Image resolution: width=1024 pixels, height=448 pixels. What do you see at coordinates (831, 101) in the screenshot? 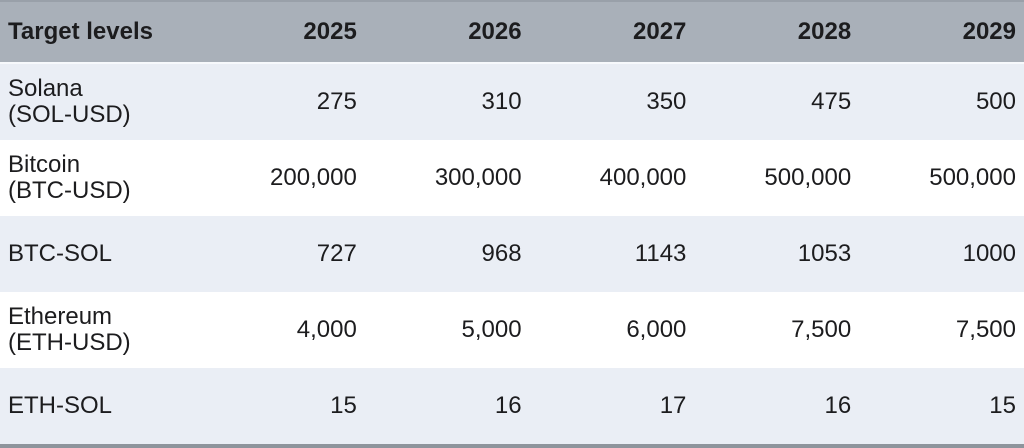
I see `value-cell: 475` at bounding box center [831, 101].